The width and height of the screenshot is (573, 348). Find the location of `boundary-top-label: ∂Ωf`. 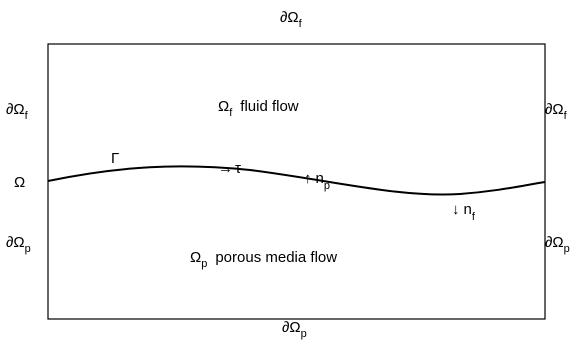

boundary-top-label: ∂Ωf is located at coordinates (291, 19).